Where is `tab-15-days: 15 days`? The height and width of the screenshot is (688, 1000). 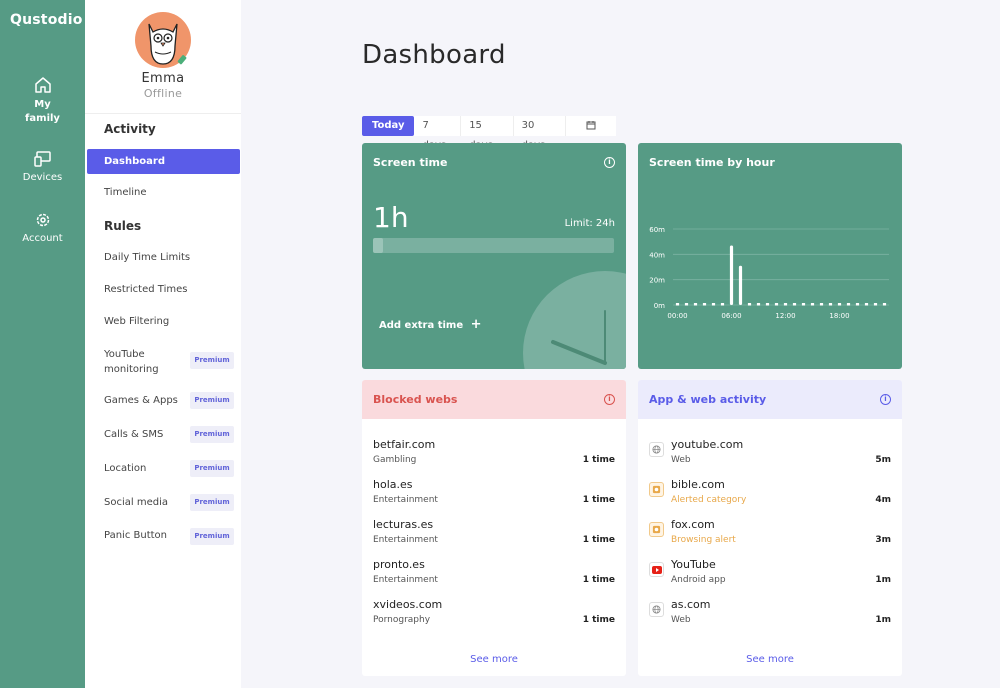 tab-15-days: 15 days is located at coordinates (487, 133).